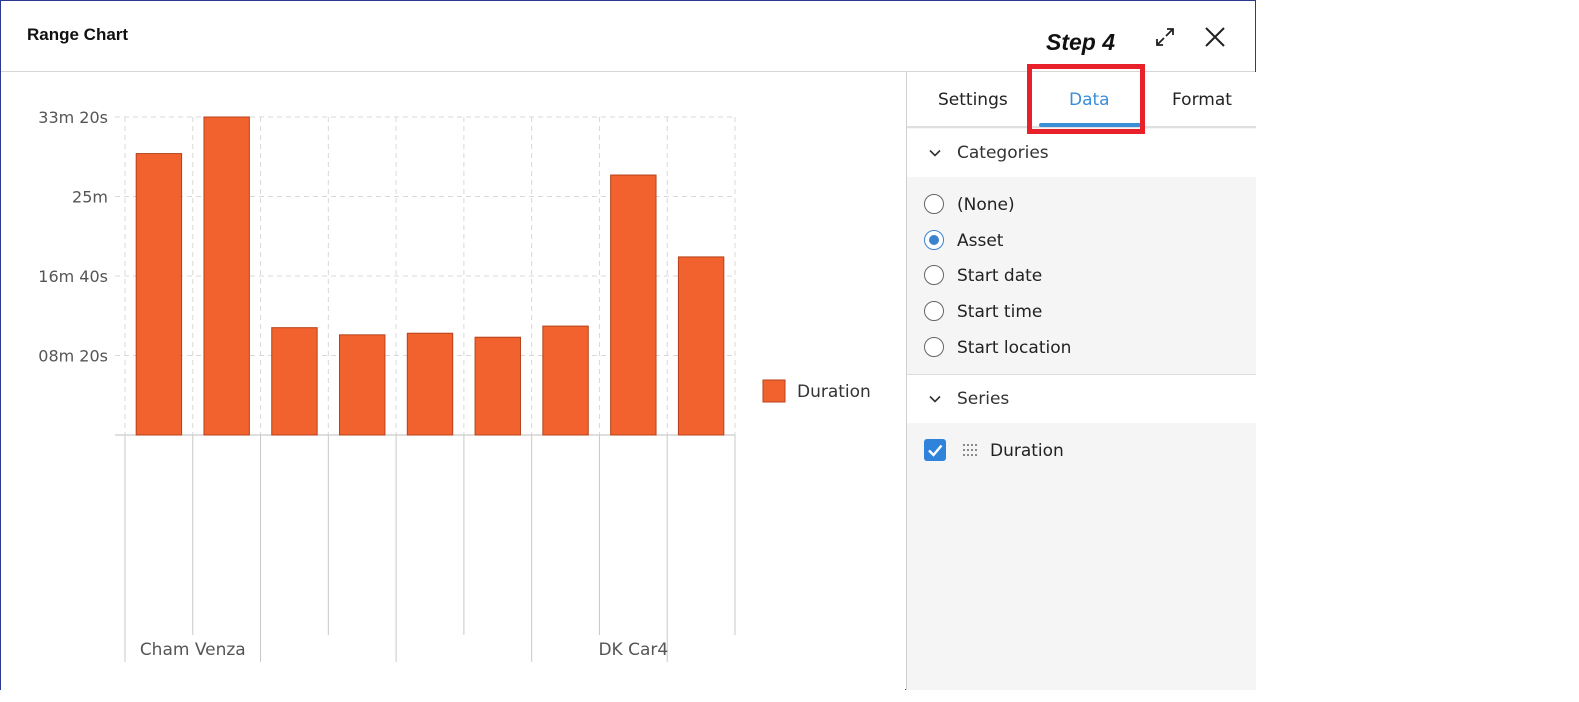  I want to click on series-item-label: Duration, so click(1027, 451).